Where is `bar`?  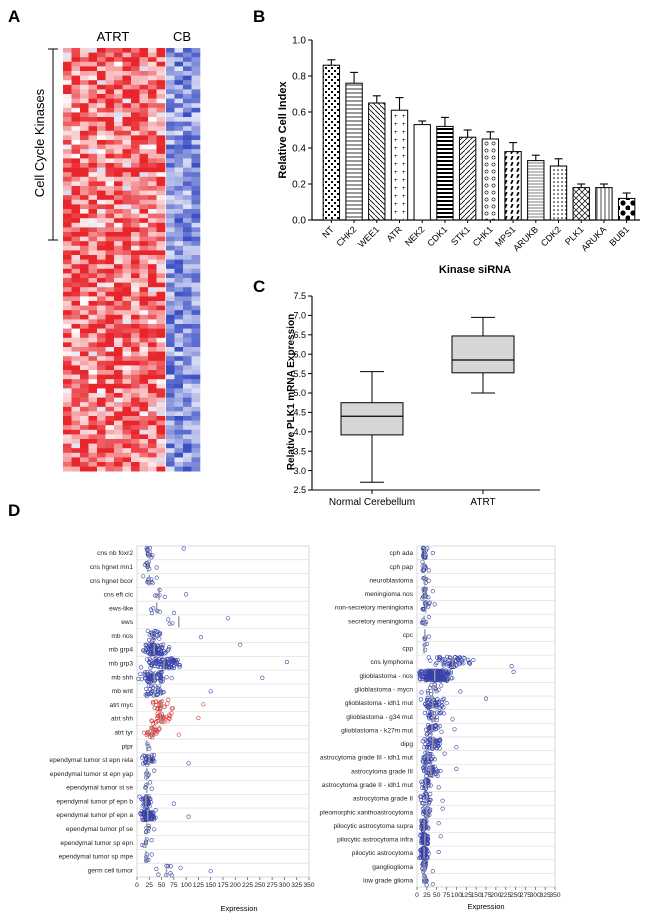 bar is located at coordinates (422, 172).